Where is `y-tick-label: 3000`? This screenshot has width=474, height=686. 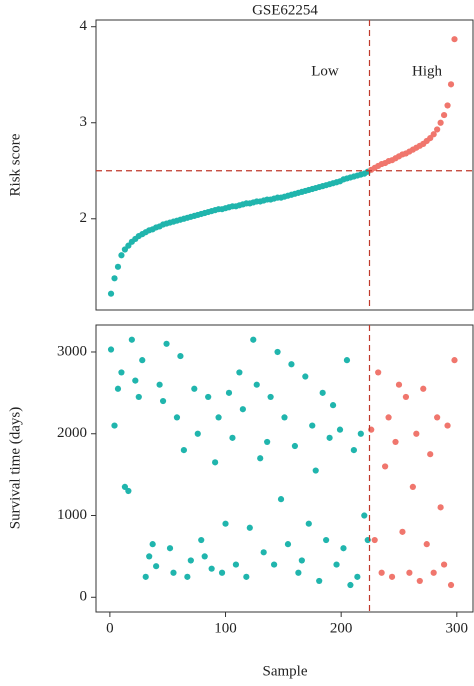
y-tick-label: 3000 is located at coordinates (72, 351).